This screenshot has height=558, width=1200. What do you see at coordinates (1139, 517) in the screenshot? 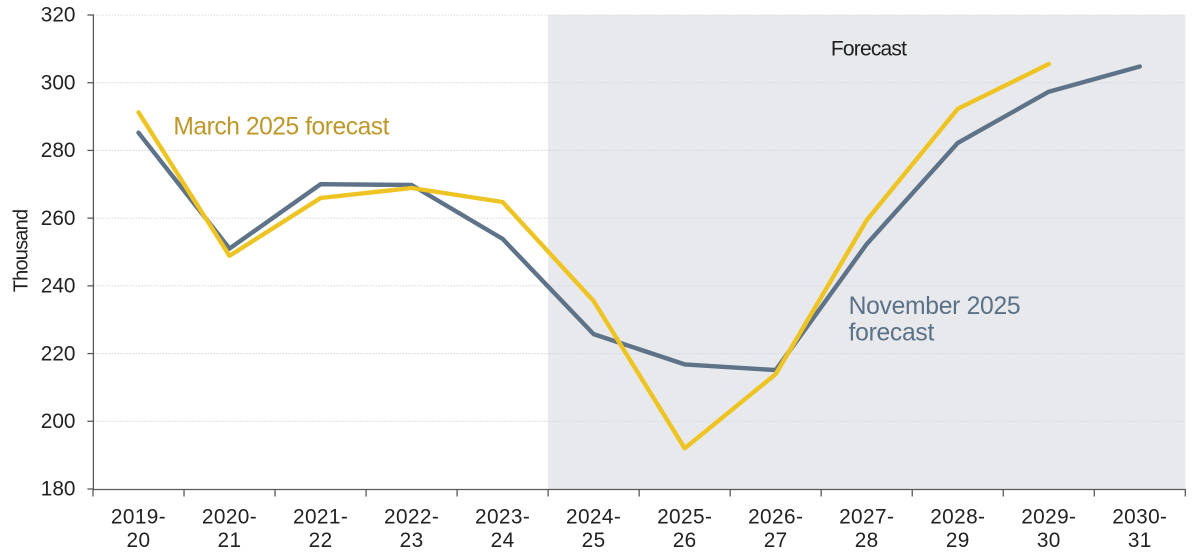
I see `svg-text: 2030-` at bounding box center [1139, 517].